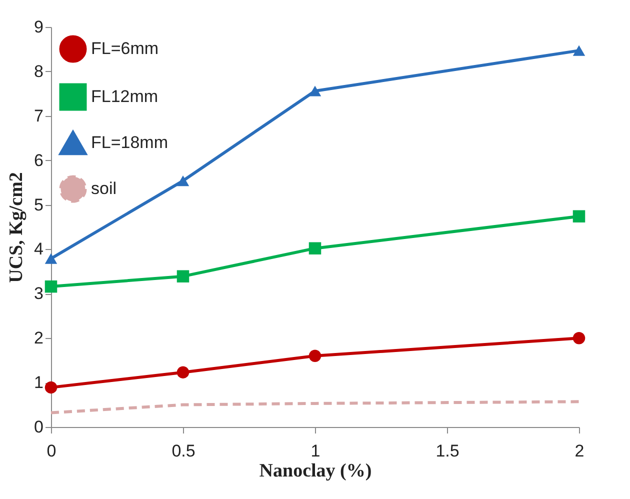 The height and width of the screenshot is (499, 630). I want to click on x-axis-title: Nanoclay (%), so click(315, 471).